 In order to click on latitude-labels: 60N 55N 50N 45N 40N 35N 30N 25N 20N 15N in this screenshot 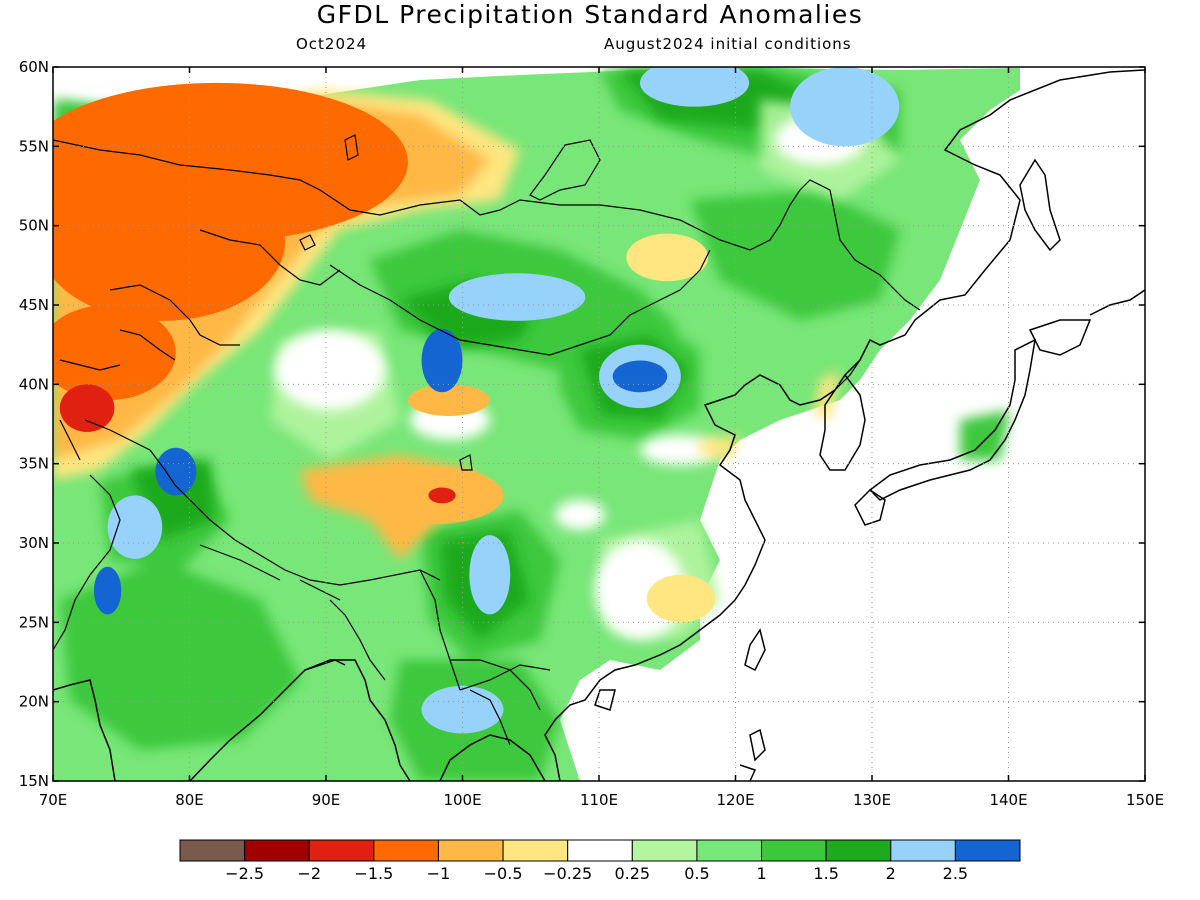, I will do `click(34, 424)`.